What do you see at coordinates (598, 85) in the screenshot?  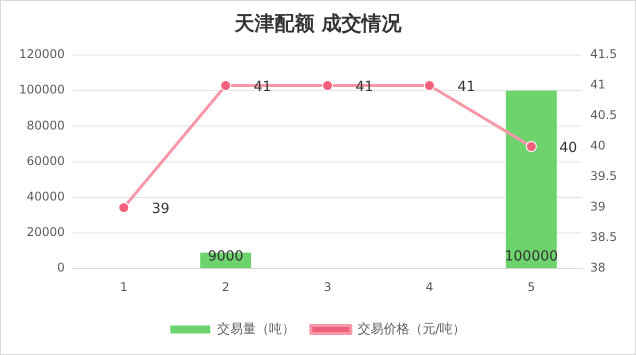 I see `y2-tick-label: 41` at bounding box center [598, 85].